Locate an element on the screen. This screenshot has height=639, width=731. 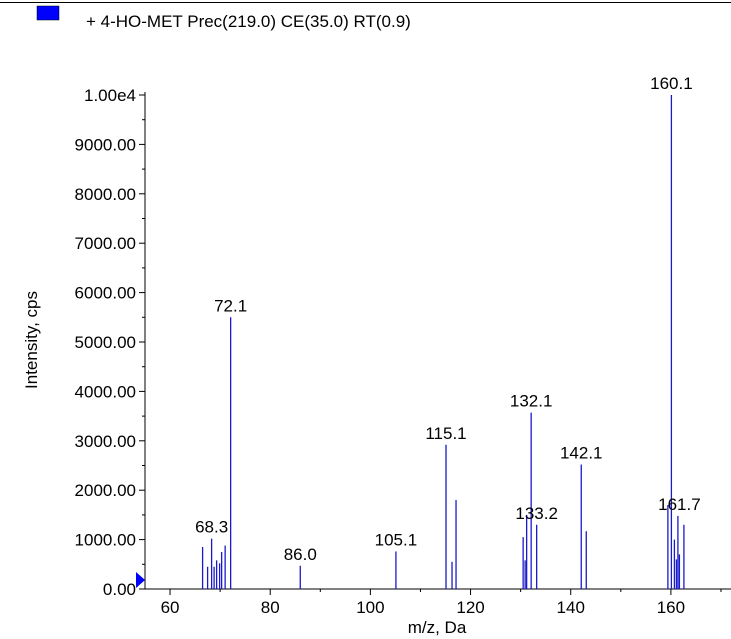
x-tick-label: 80 is located at coordinates (270, 607).